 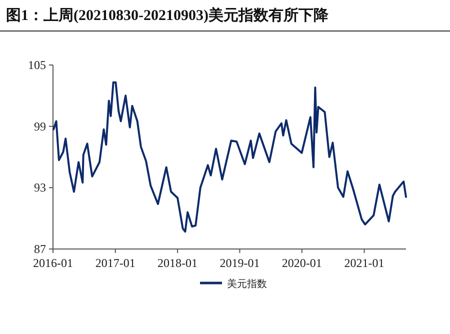 What do you see at coordinates (40, 249) in the screenshot?
I see `y-tick-label: 87` at bounding box center [40, 249].